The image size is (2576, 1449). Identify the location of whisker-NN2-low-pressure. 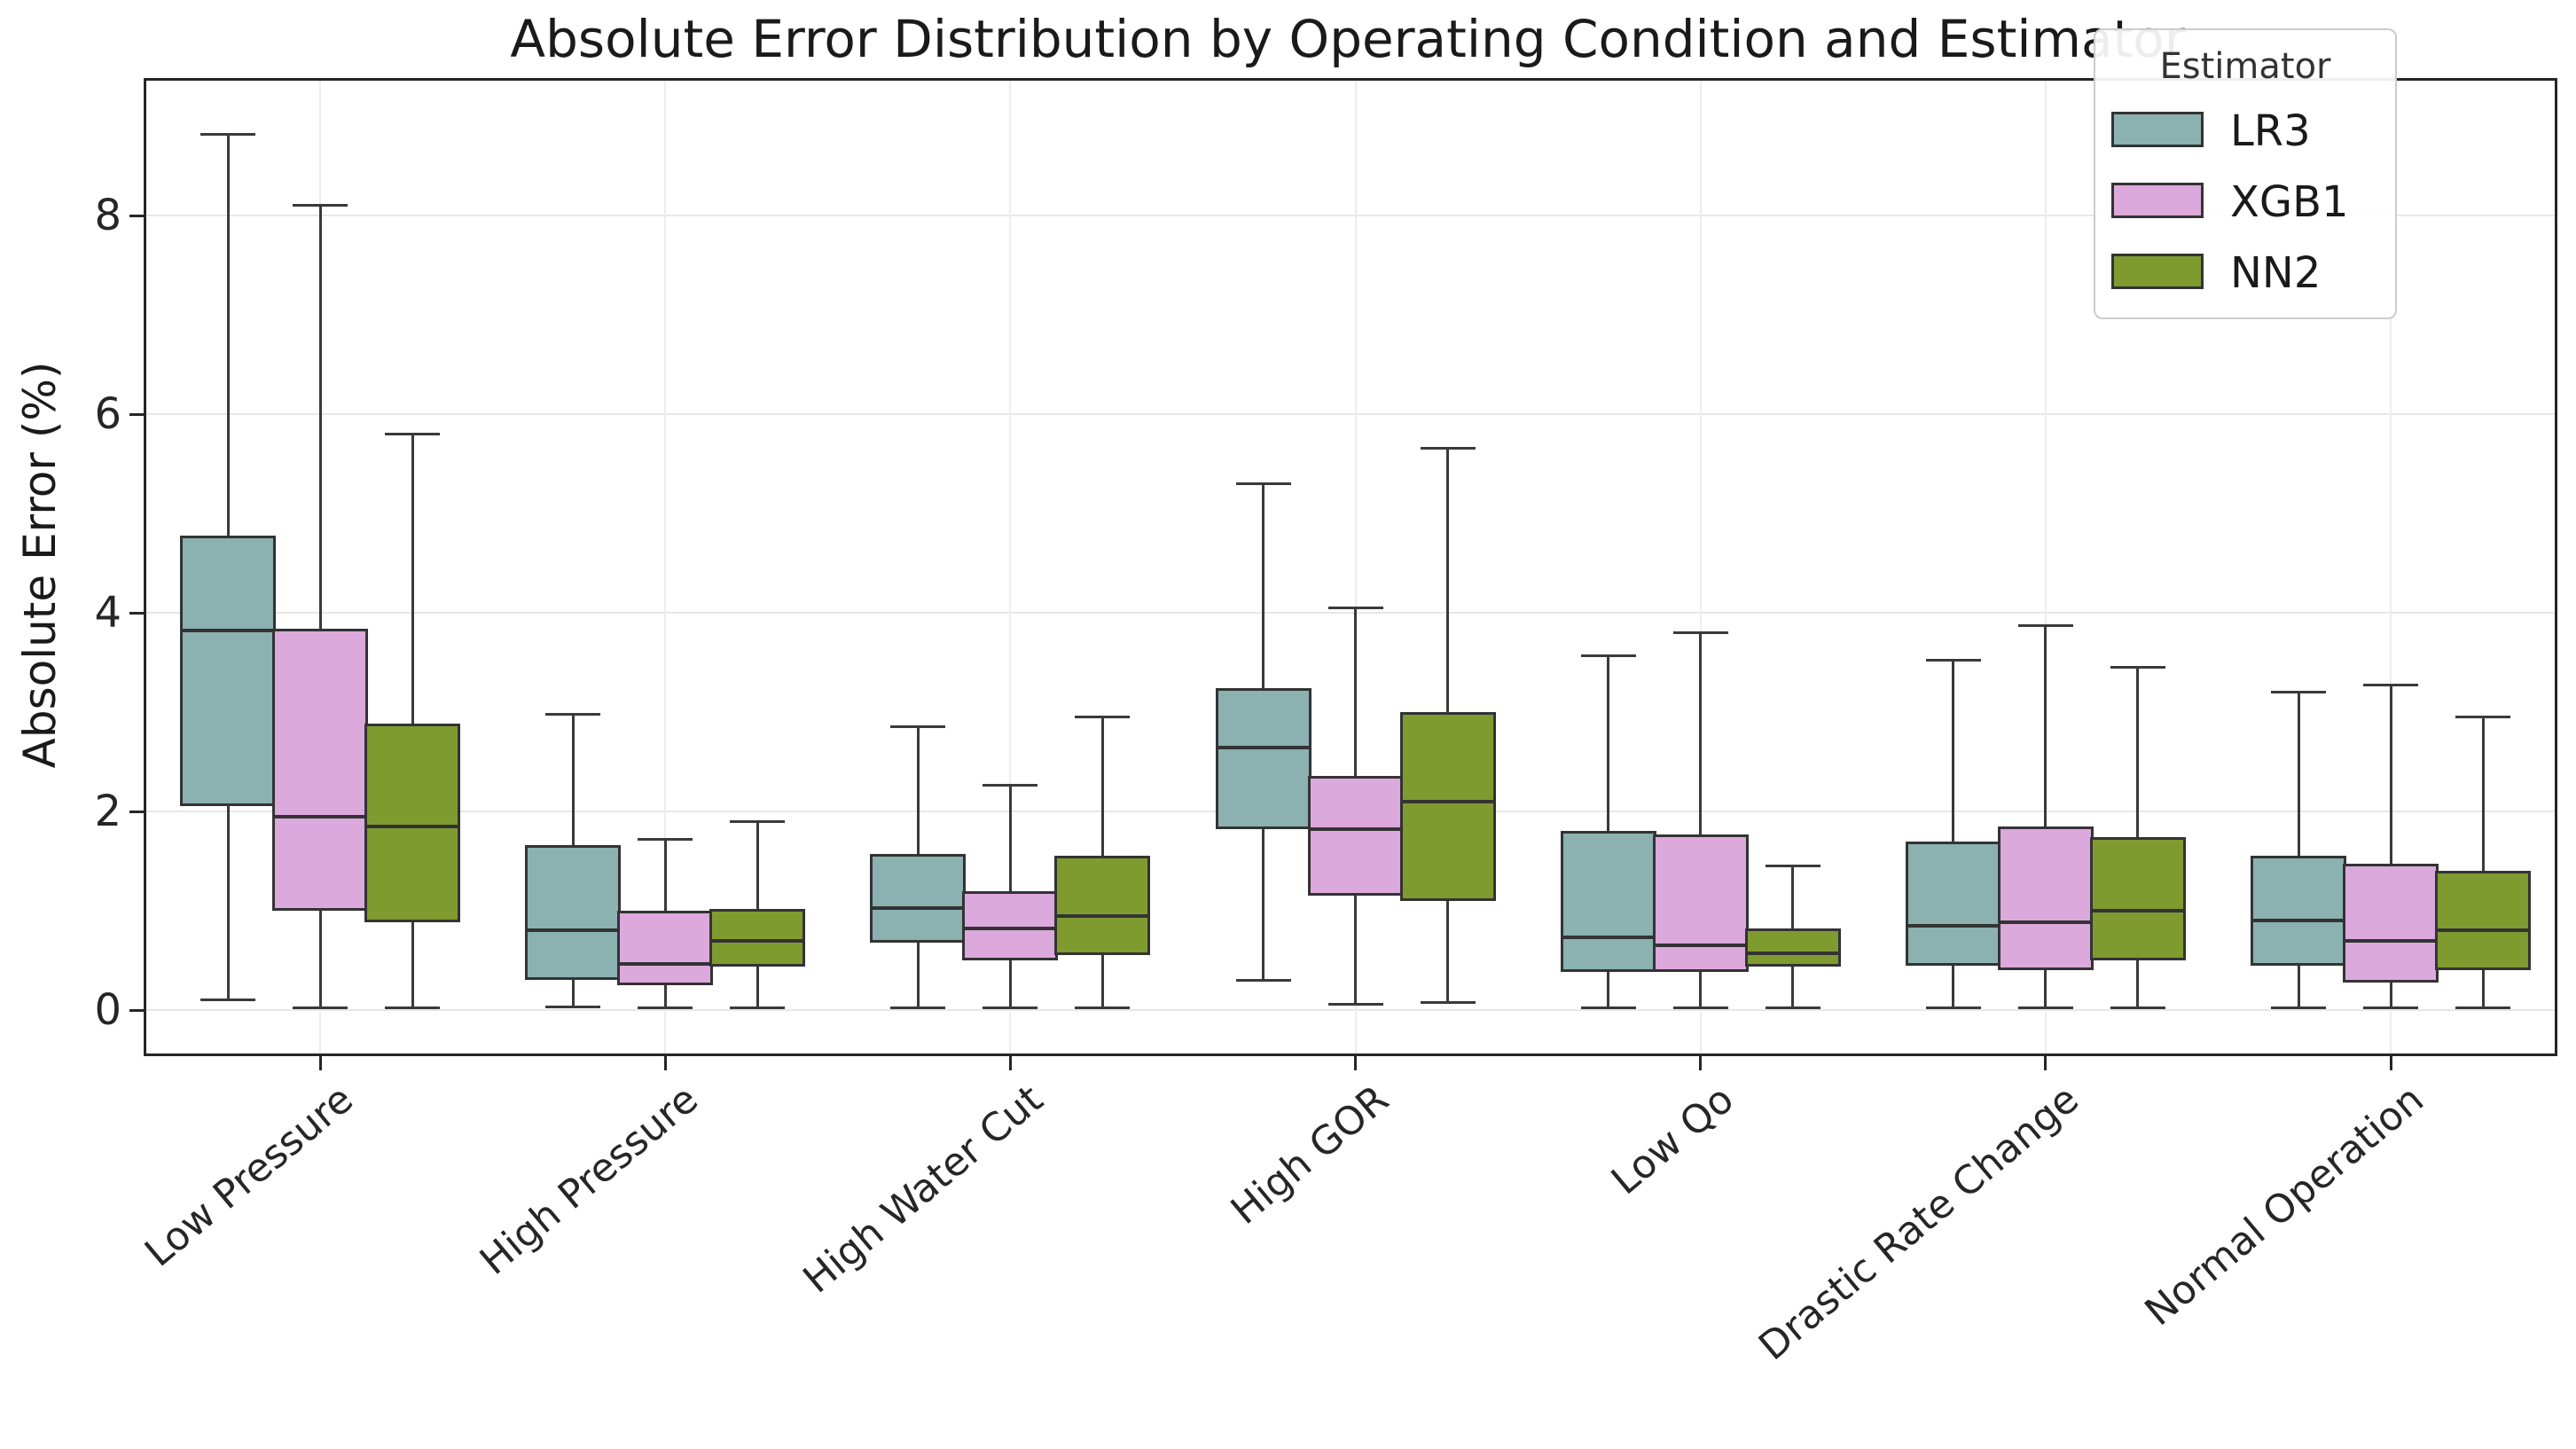
(412, 721).